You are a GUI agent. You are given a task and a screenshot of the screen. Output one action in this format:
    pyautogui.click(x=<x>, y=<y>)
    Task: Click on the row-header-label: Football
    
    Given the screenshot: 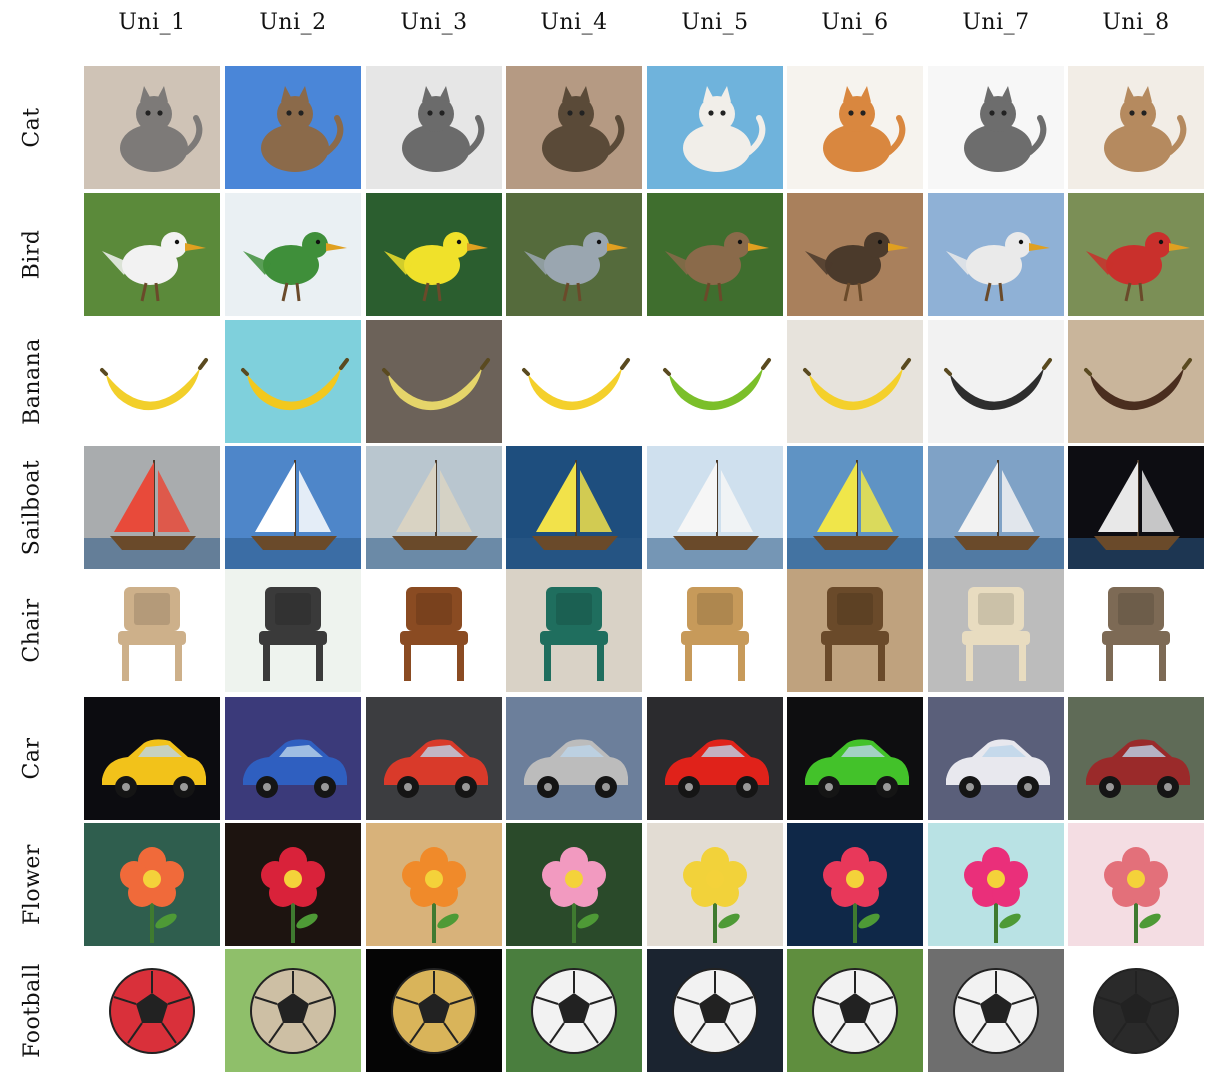 What is the action you would take?
    pyautogui.click(x=32, y=1010)
    